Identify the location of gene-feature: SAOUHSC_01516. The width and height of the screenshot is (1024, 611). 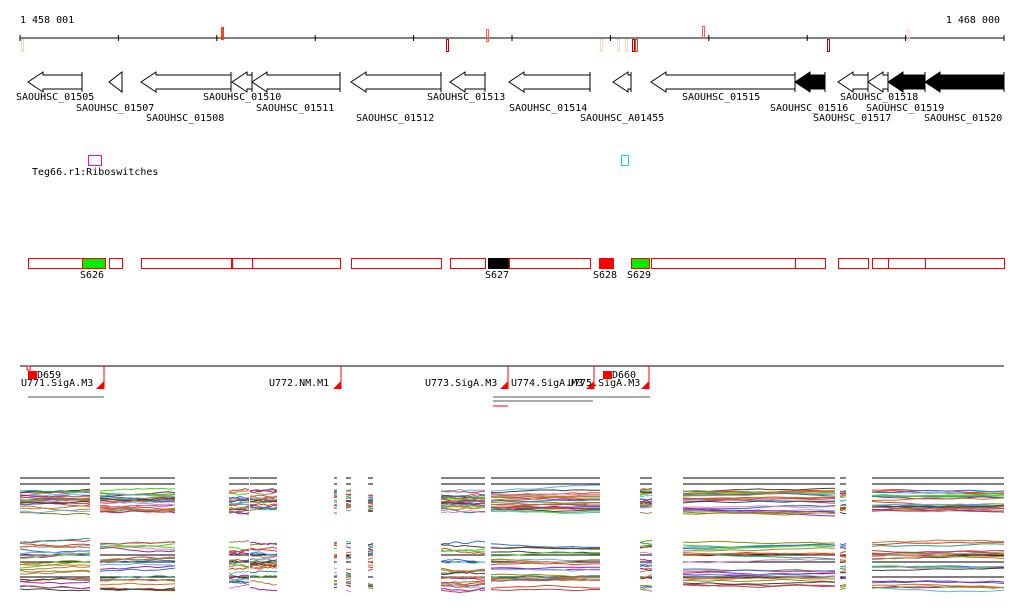
(809, 92).